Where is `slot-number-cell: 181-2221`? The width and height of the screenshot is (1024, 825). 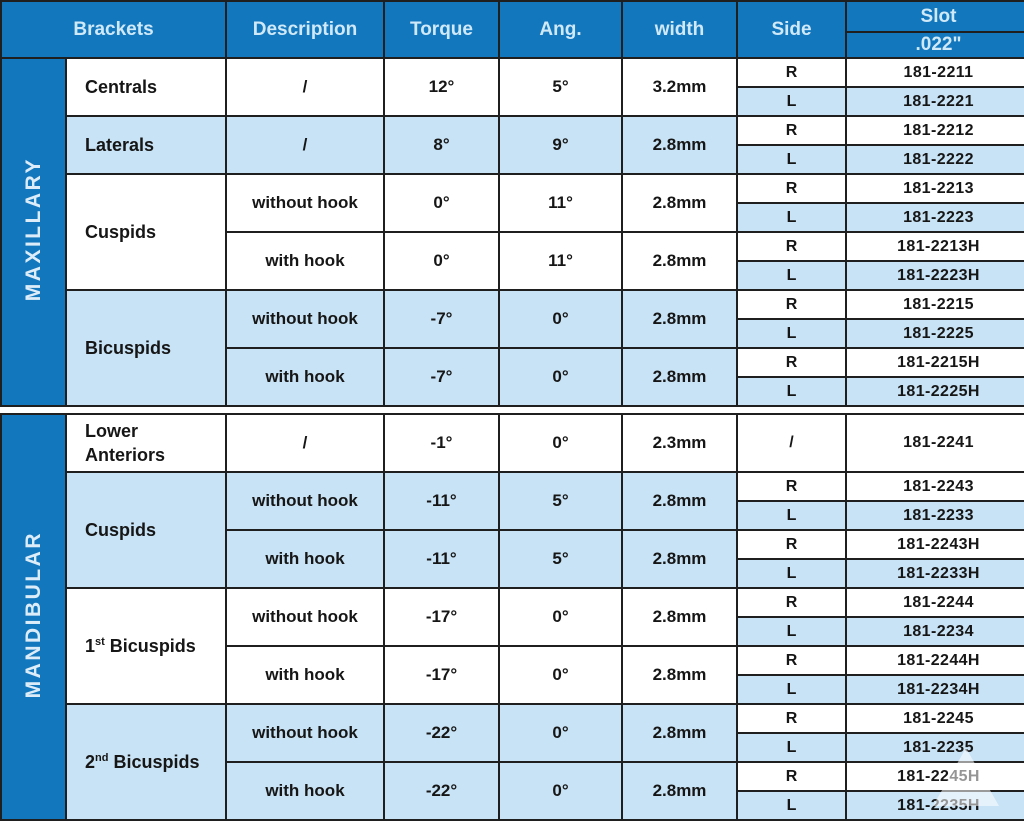 slot-number-cell: 181-2221 is located at coordinates (934, 101).